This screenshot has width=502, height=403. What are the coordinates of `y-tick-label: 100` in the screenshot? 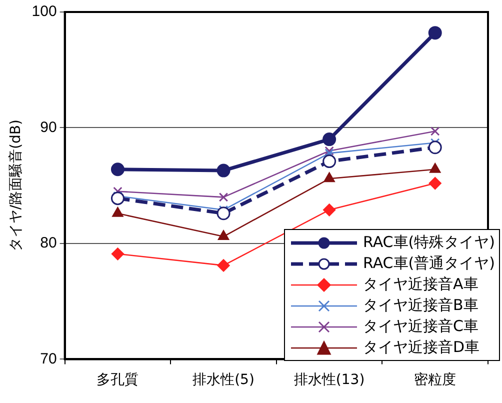 It's located at (44, 11).